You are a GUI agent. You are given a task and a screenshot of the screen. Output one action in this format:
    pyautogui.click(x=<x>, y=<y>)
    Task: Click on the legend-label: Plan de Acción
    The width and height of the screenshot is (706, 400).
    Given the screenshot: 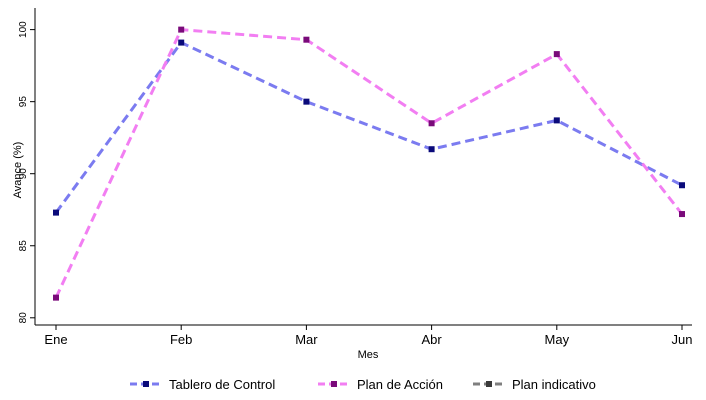 What is the action you would take?
    pyautogui.click(x=400, y=384)
    